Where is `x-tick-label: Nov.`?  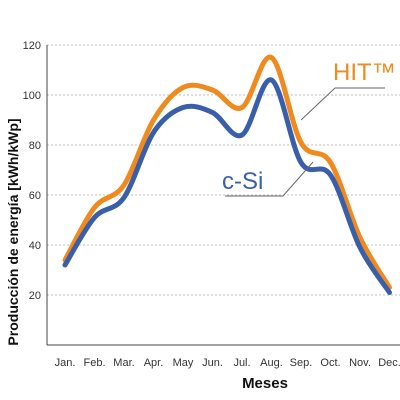
x-tick-label: Nov. is located at coordinates (360, 363).